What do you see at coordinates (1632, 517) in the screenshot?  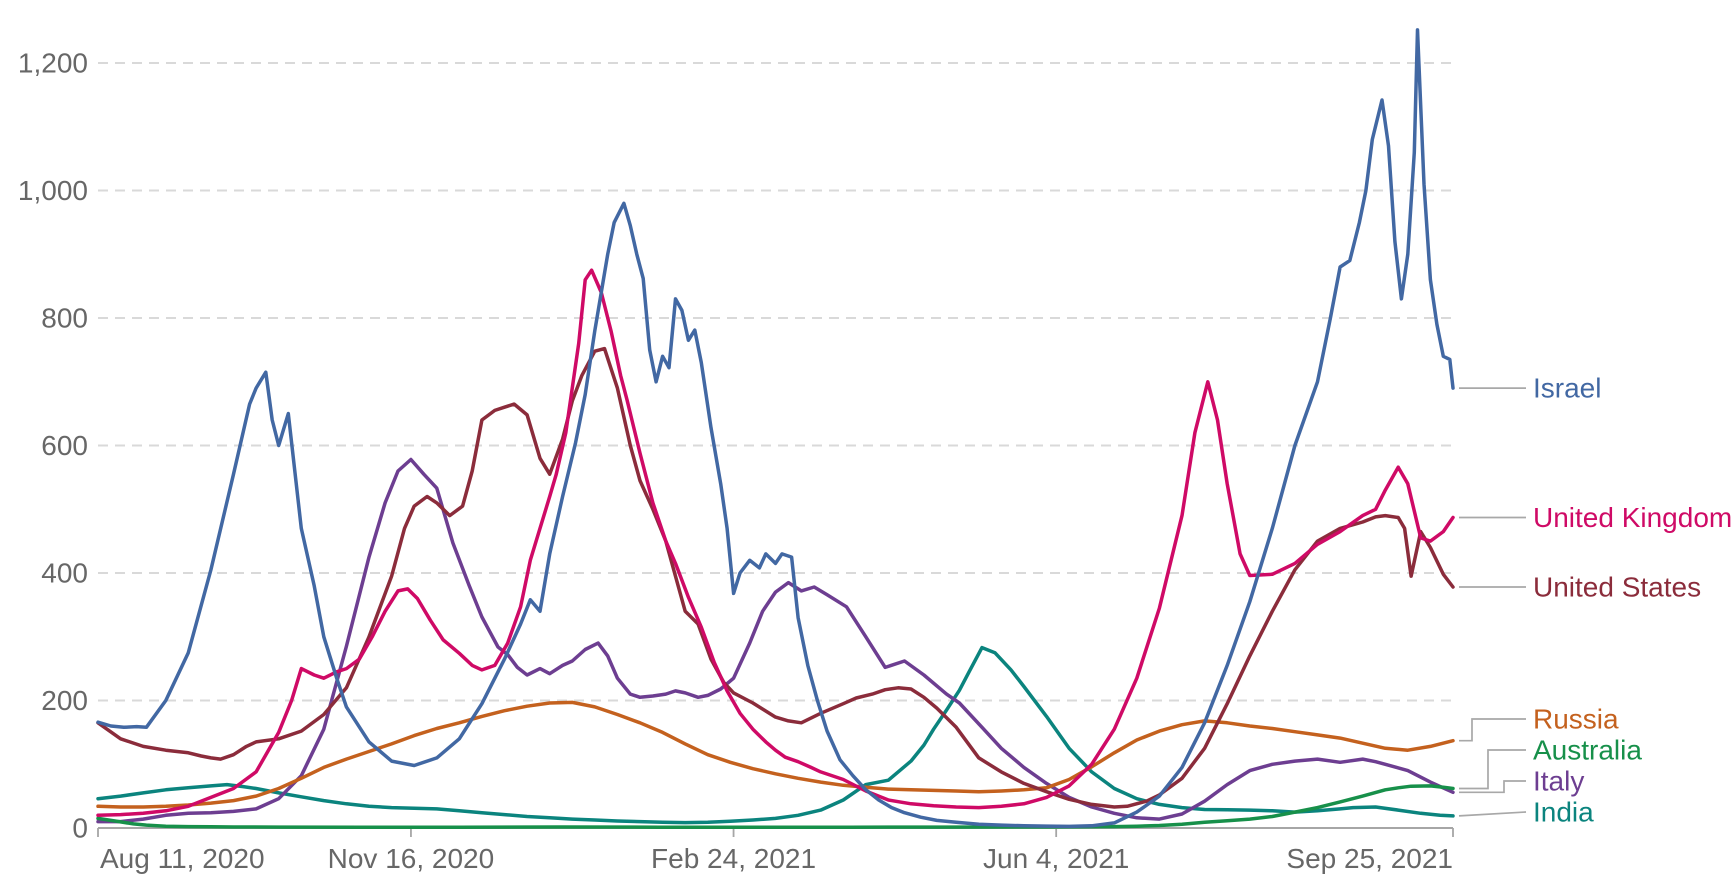 I see `legend-label-united-kingdom: United Kingdom` at bounding box center [1632, 517].